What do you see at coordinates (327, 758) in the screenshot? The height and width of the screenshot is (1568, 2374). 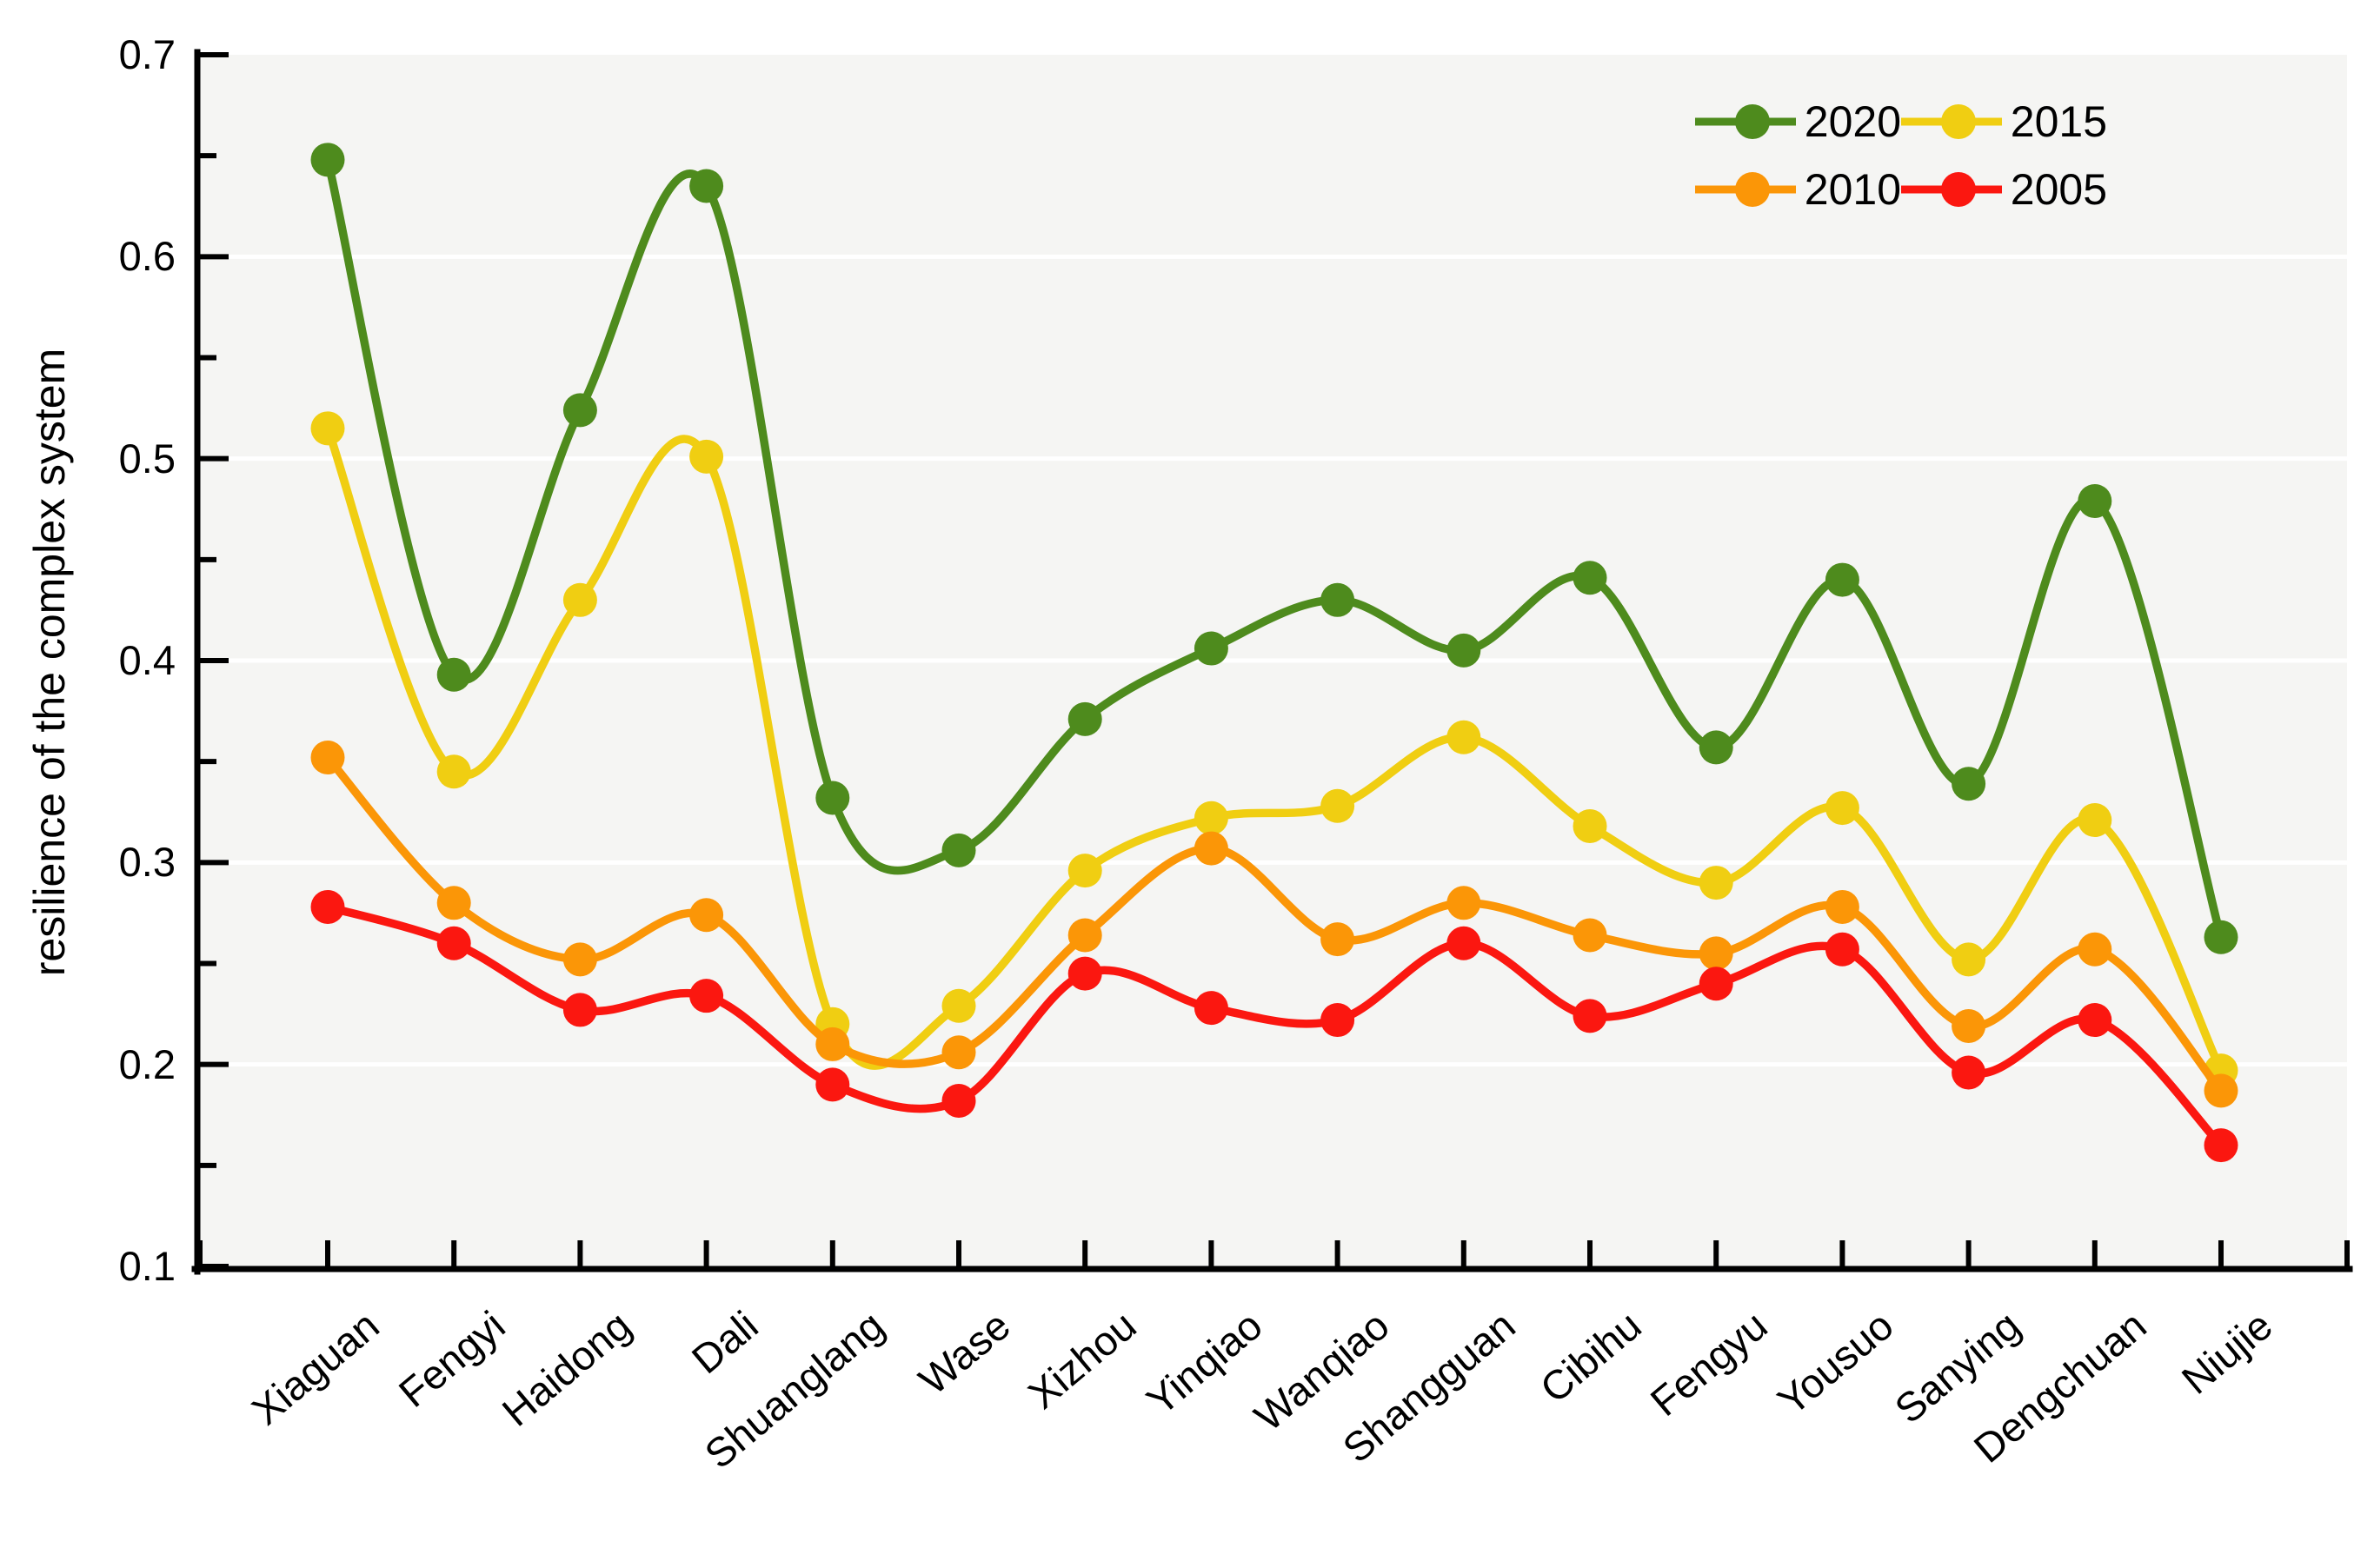 I see `data-point-2010-Xiaguan` at bounding box center [327, 758].